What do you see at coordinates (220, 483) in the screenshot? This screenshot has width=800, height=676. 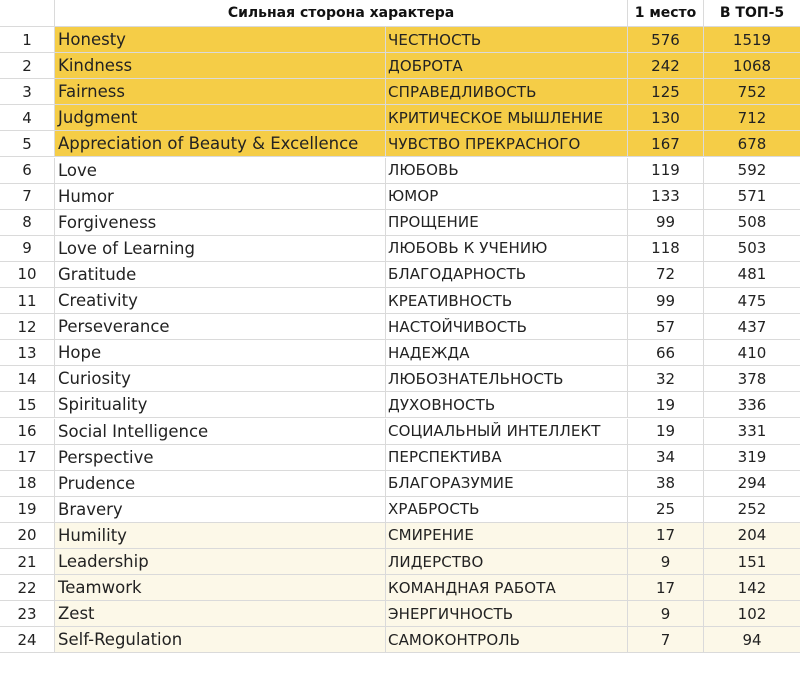 I see `strength-english-cell: Prudence` at bounding box center [220, 483].